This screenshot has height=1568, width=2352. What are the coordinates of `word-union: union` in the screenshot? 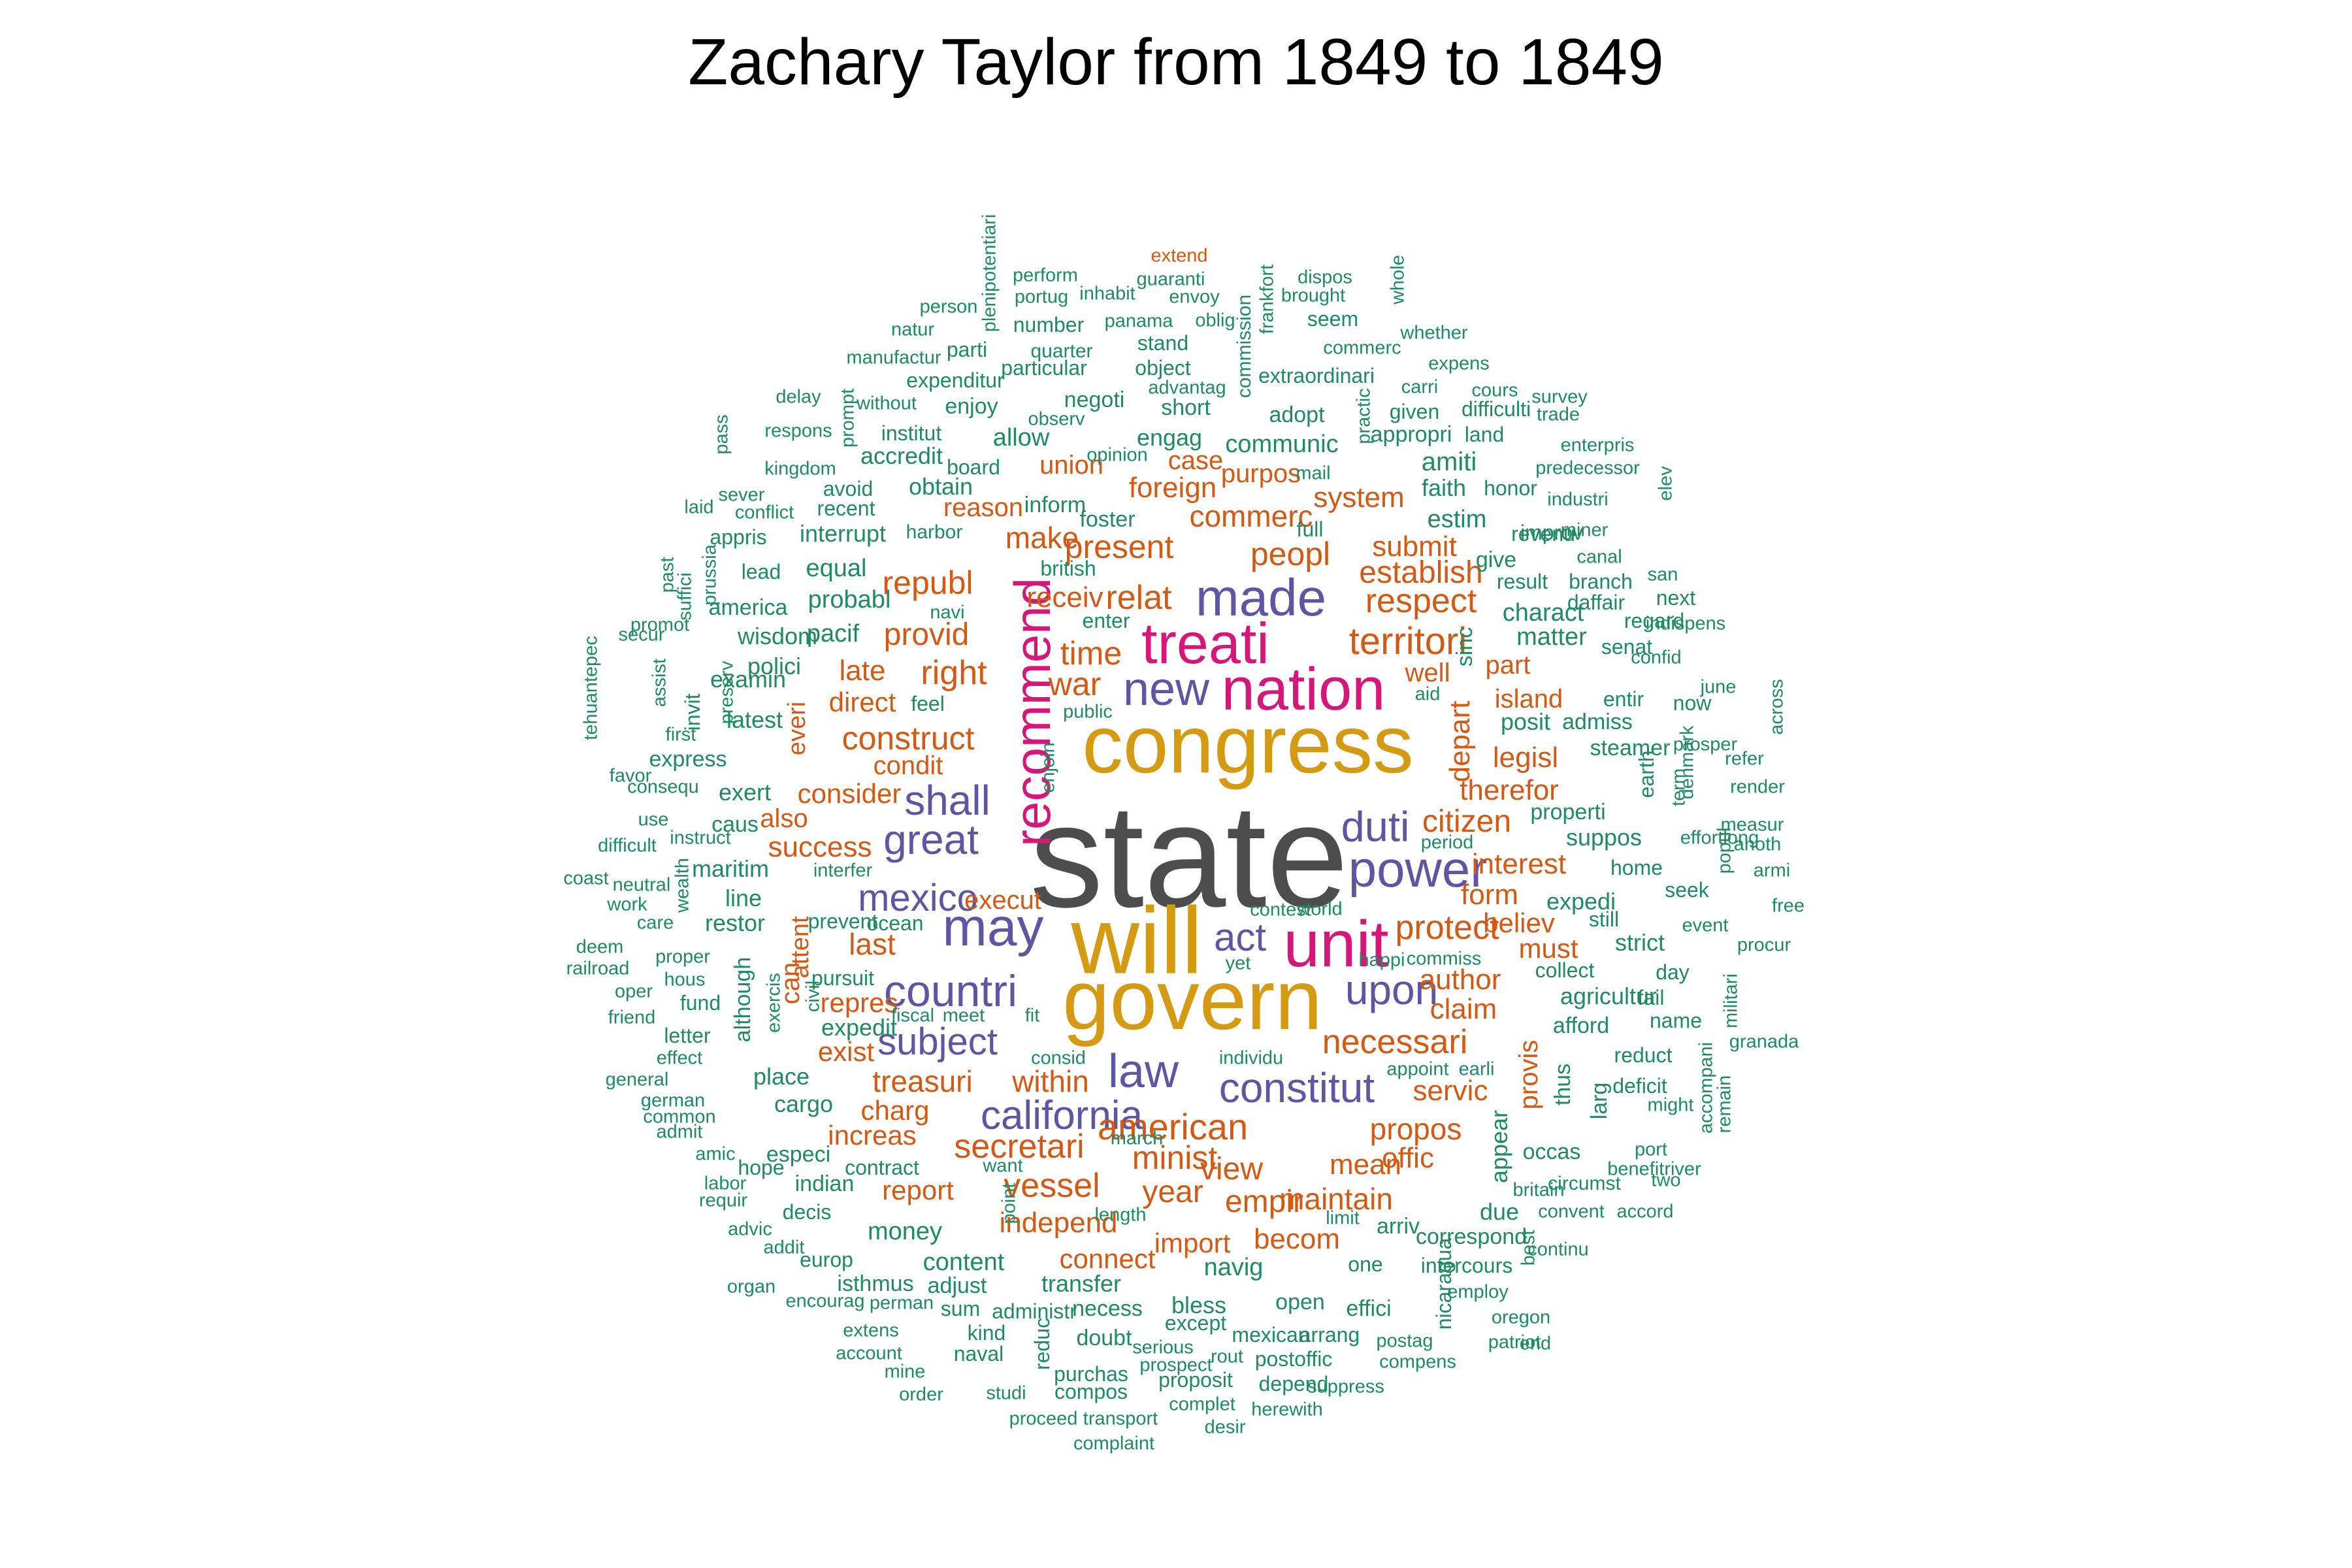 It's located at (1071, 465).